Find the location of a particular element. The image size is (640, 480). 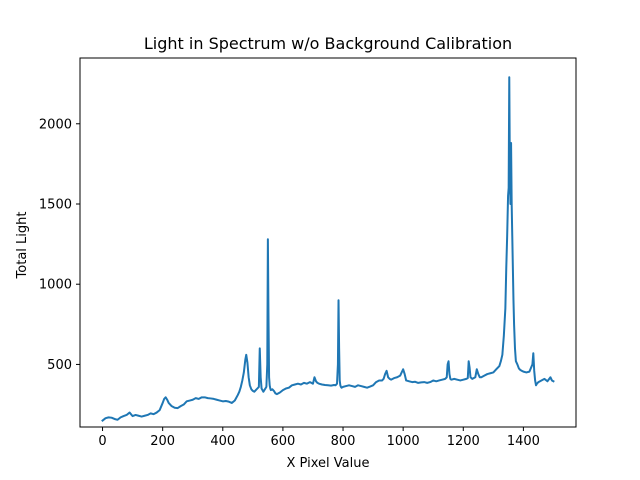

x-axis-label: X Pixel Value is located at coordinates (328, 463).